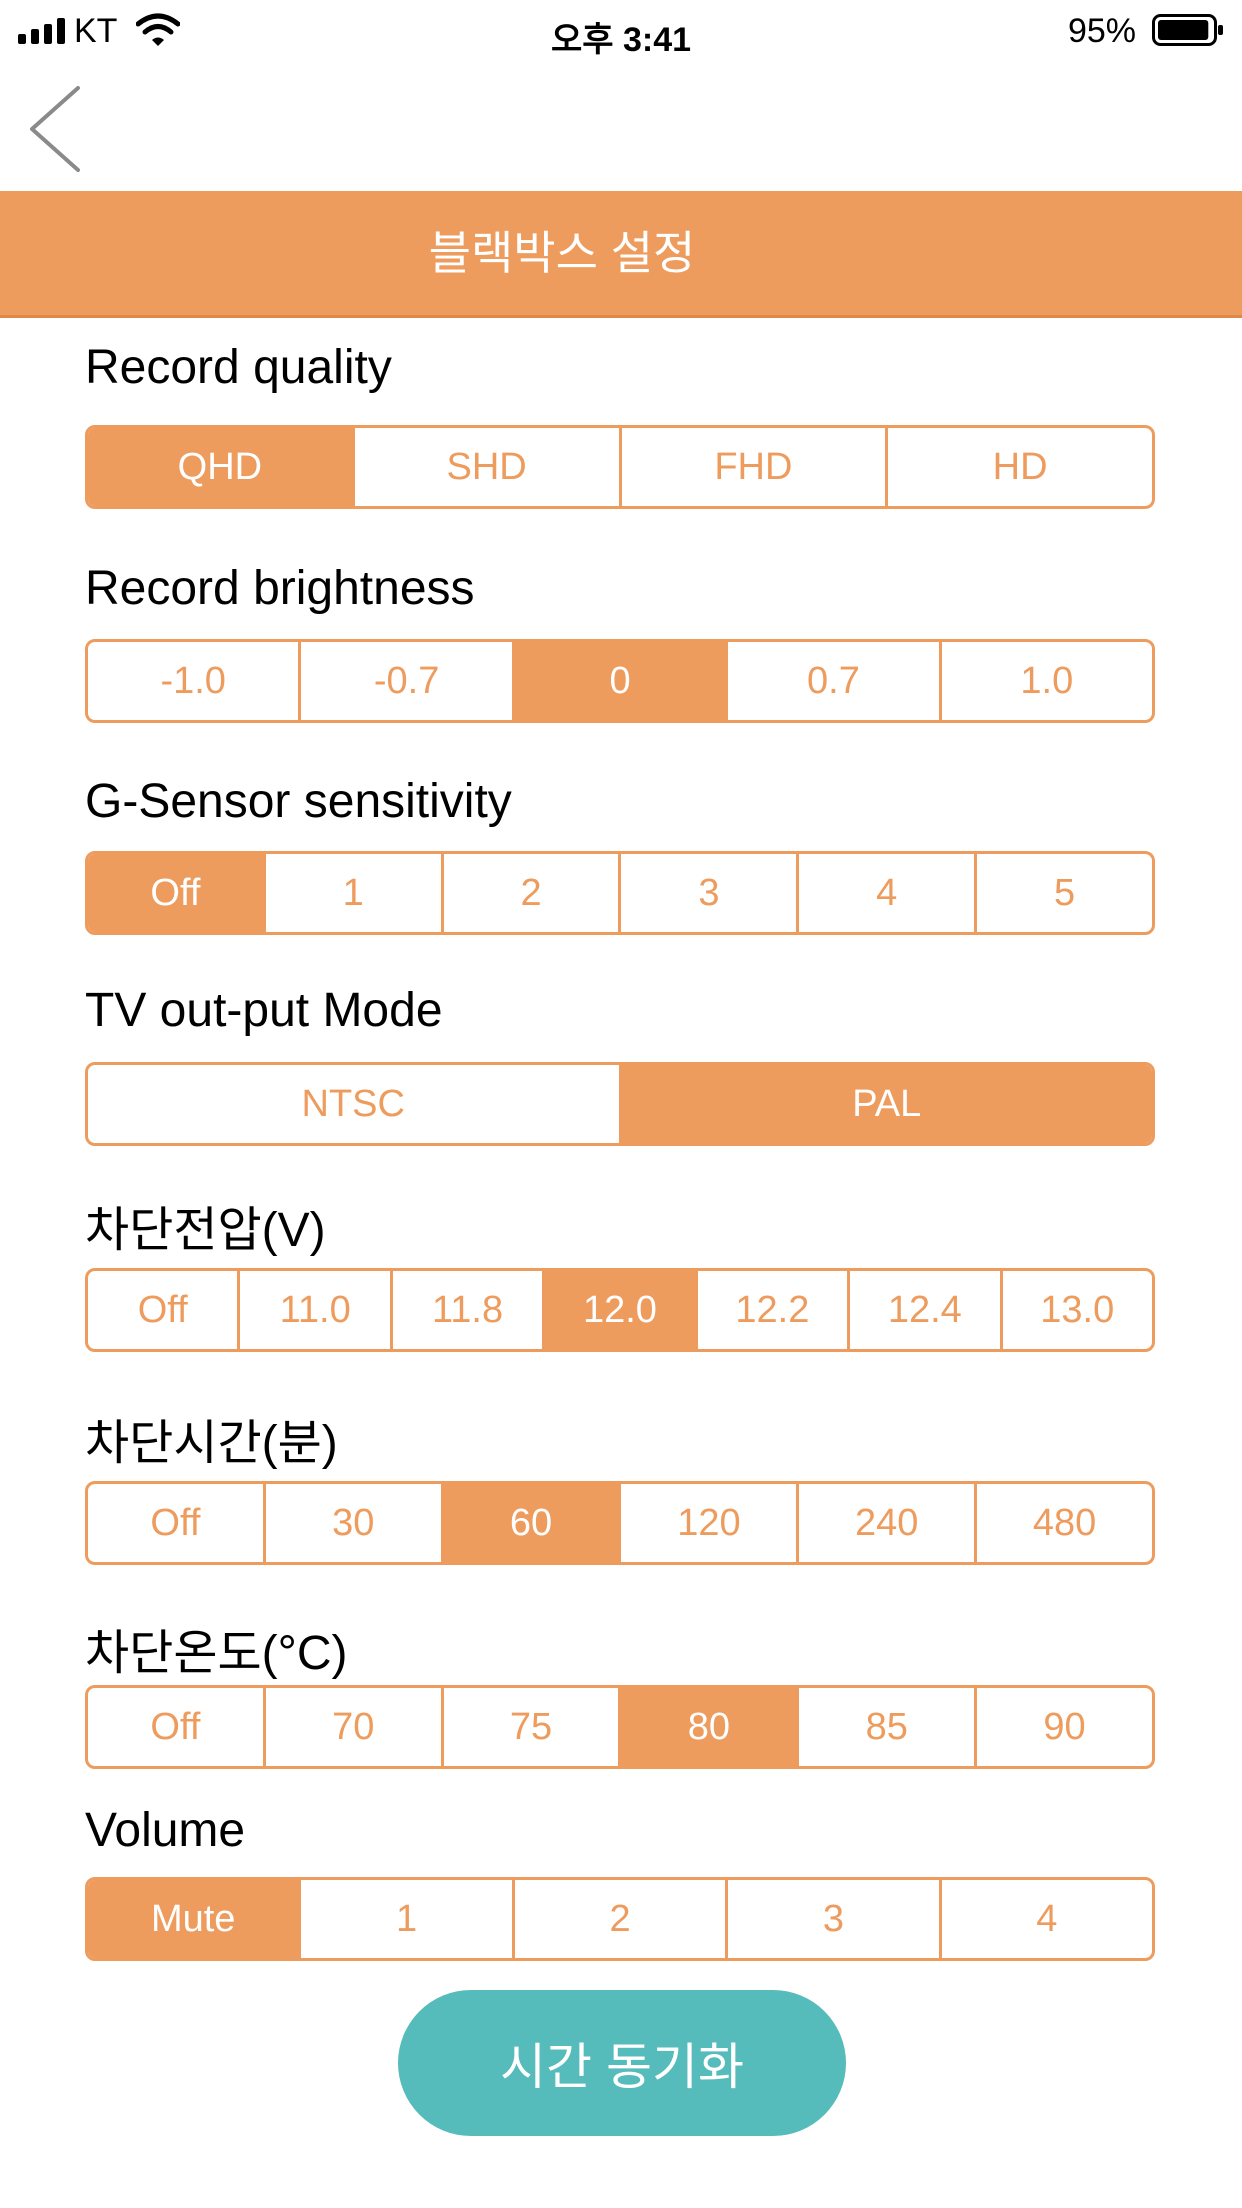 This screenshot has width=1242, height=2208. I want to click on segment-option: 12.0, so click(618, 1310).